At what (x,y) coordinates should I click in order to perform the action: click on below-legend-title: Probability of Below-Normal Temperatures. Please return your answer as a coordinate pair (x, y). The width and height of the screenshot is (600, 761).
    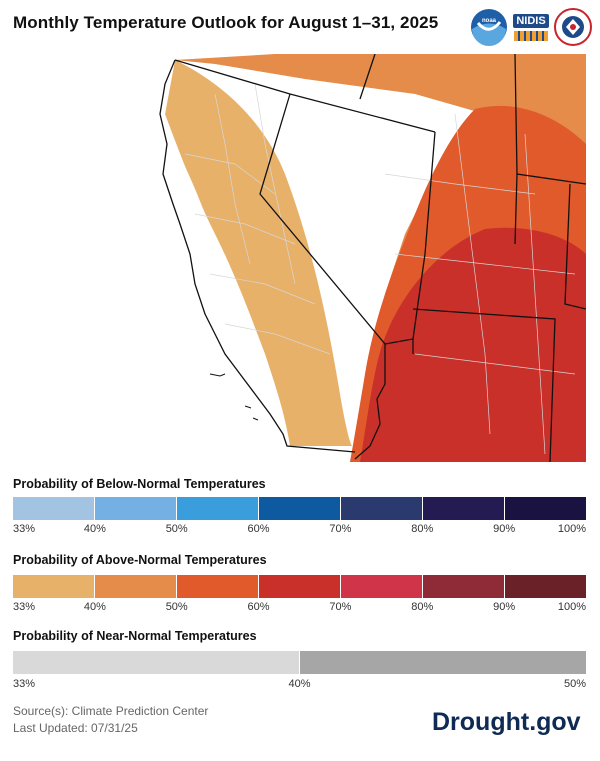
    Looking at the image, I should click on (139, 484).